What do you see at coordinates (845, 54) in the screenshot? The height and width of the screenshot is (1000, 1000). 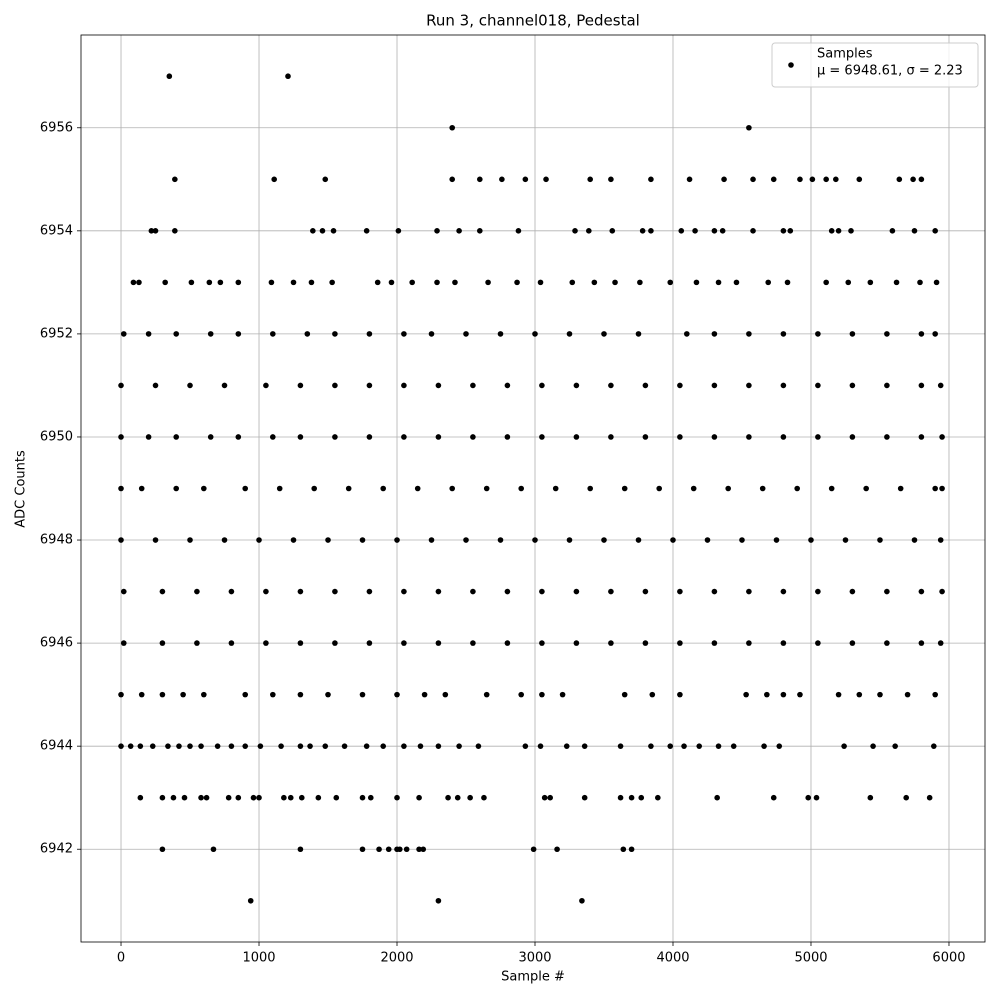 I see `legend-label: Samples` at bounding box center [845, 54].